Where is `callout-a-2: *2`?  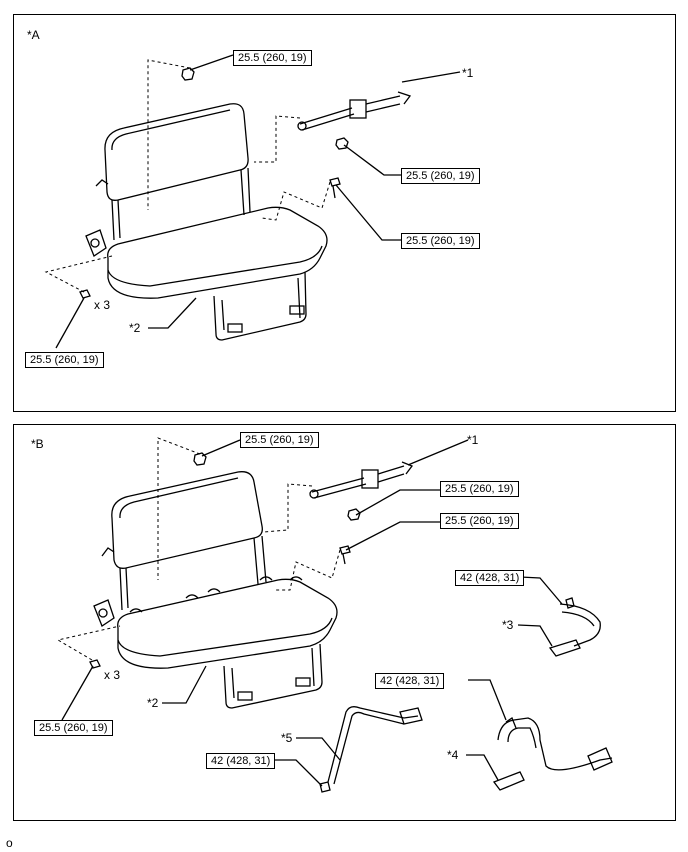
callout-a-2: *2 is located at coordinates (135, 328).